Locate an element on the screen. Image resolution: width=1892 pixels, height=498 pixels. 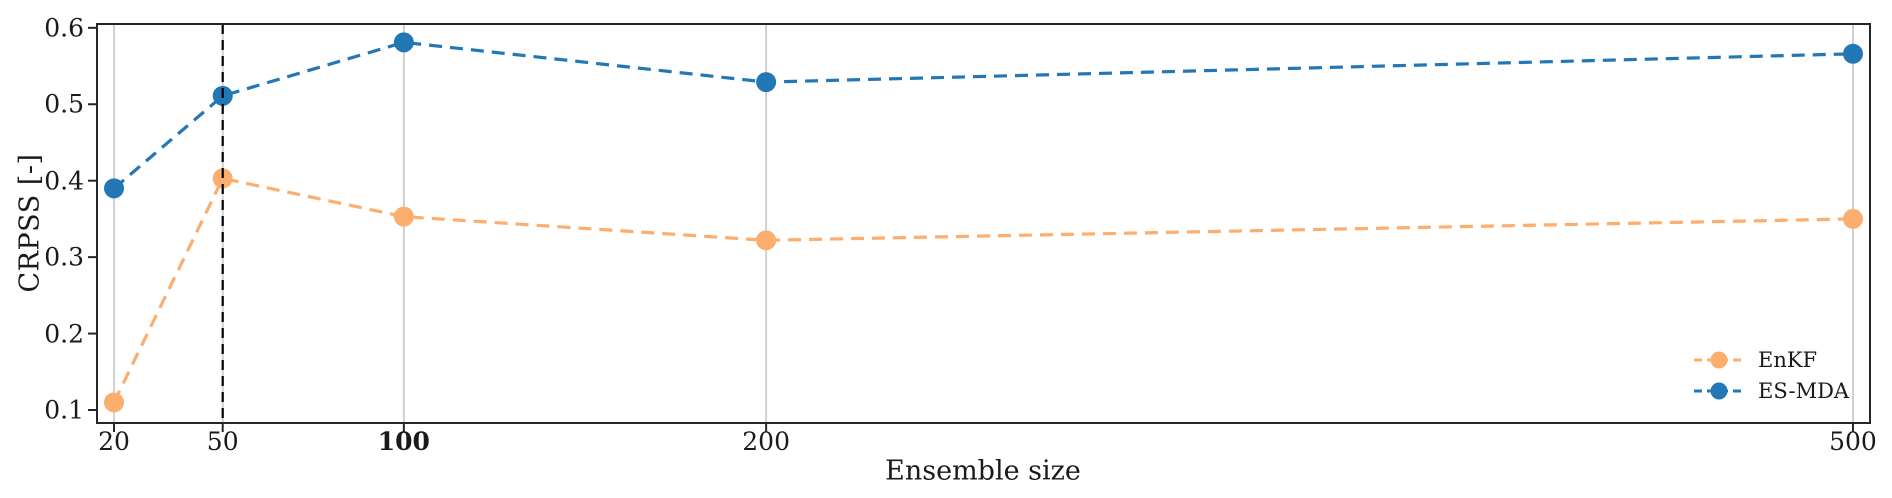
legend-item-EnKF: EnKF is located at coordinates (1771, 359).